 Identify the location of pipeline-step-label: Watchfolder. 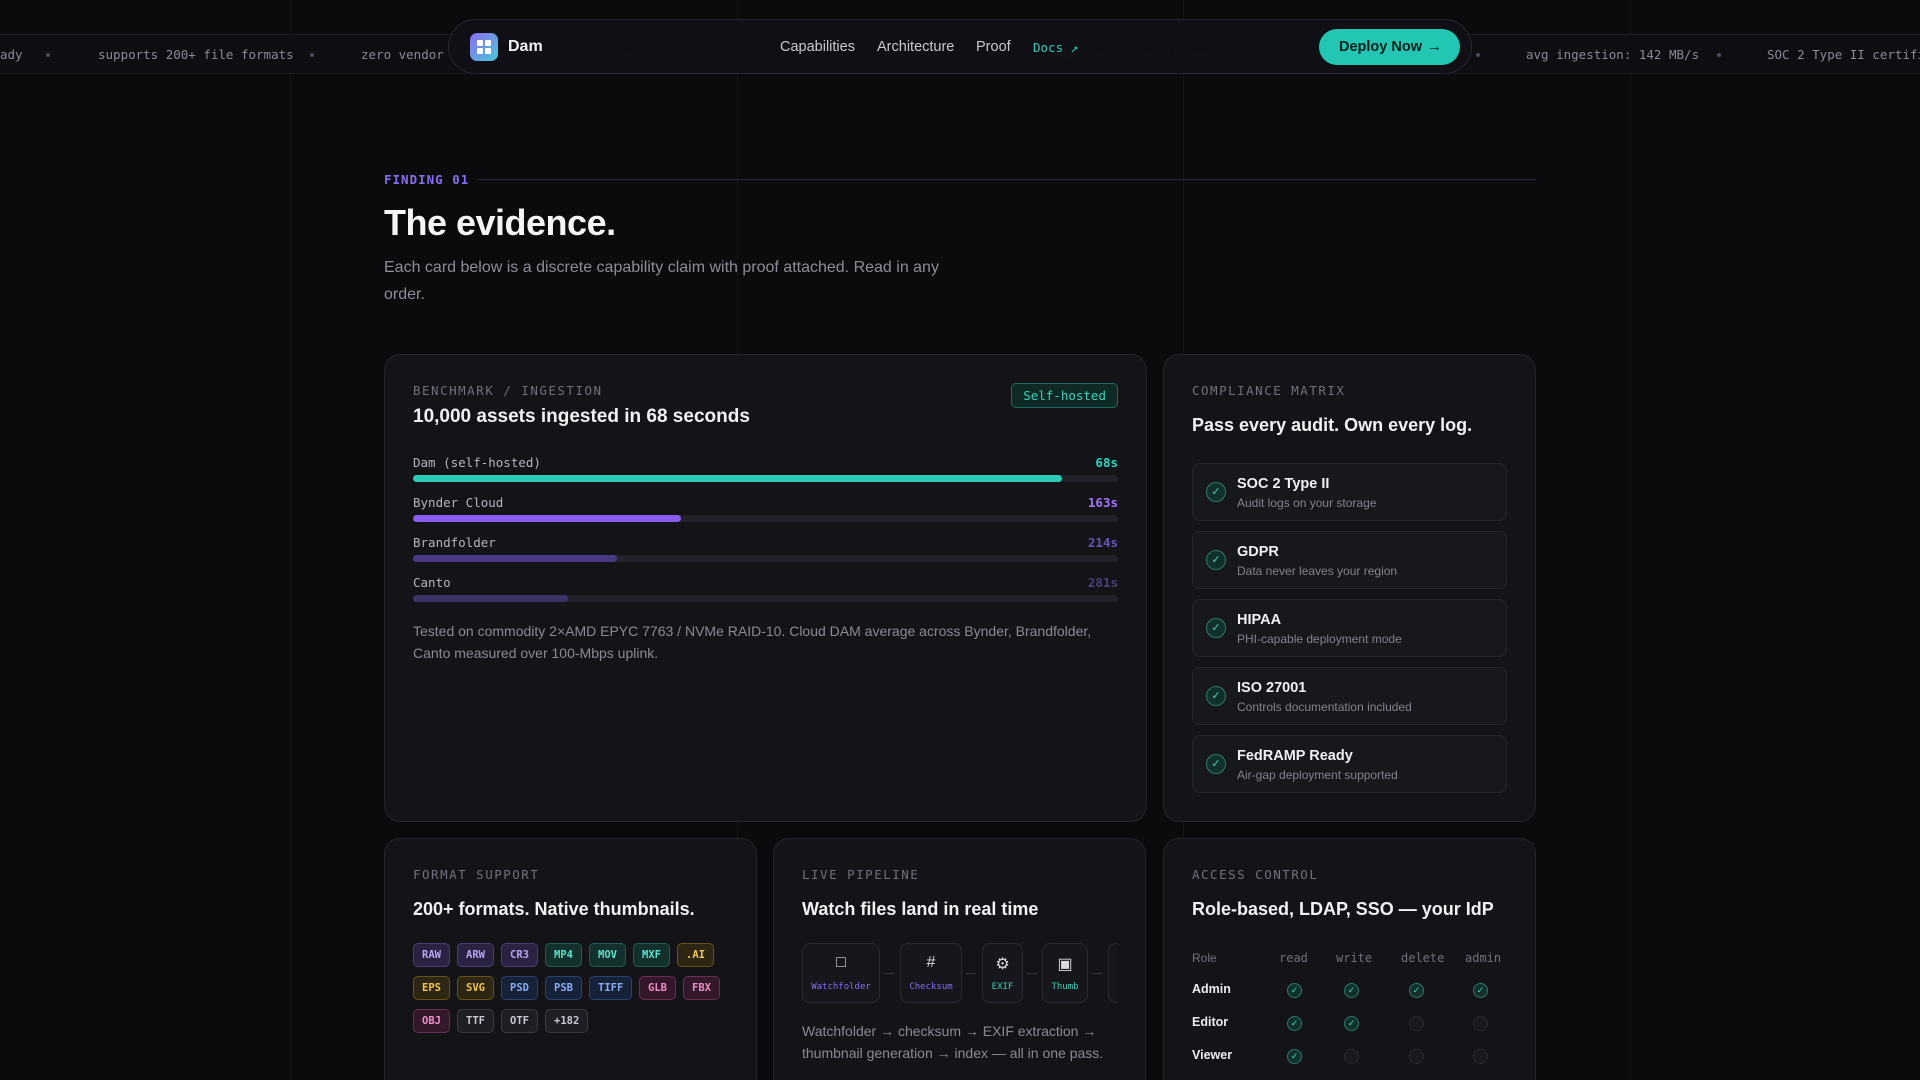
(841, 987).